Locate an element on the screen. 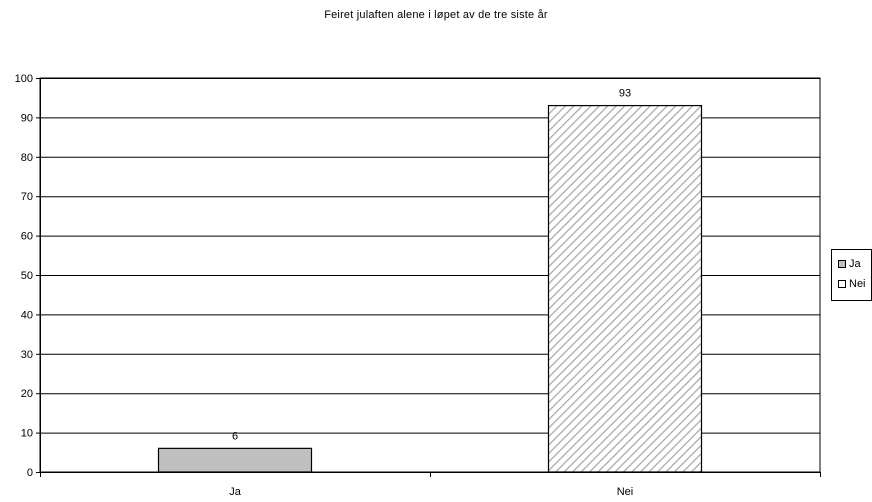 The width and height of the screenshot is (872, 502). data-label-ja: 6 is located at coordinates (235, 436).